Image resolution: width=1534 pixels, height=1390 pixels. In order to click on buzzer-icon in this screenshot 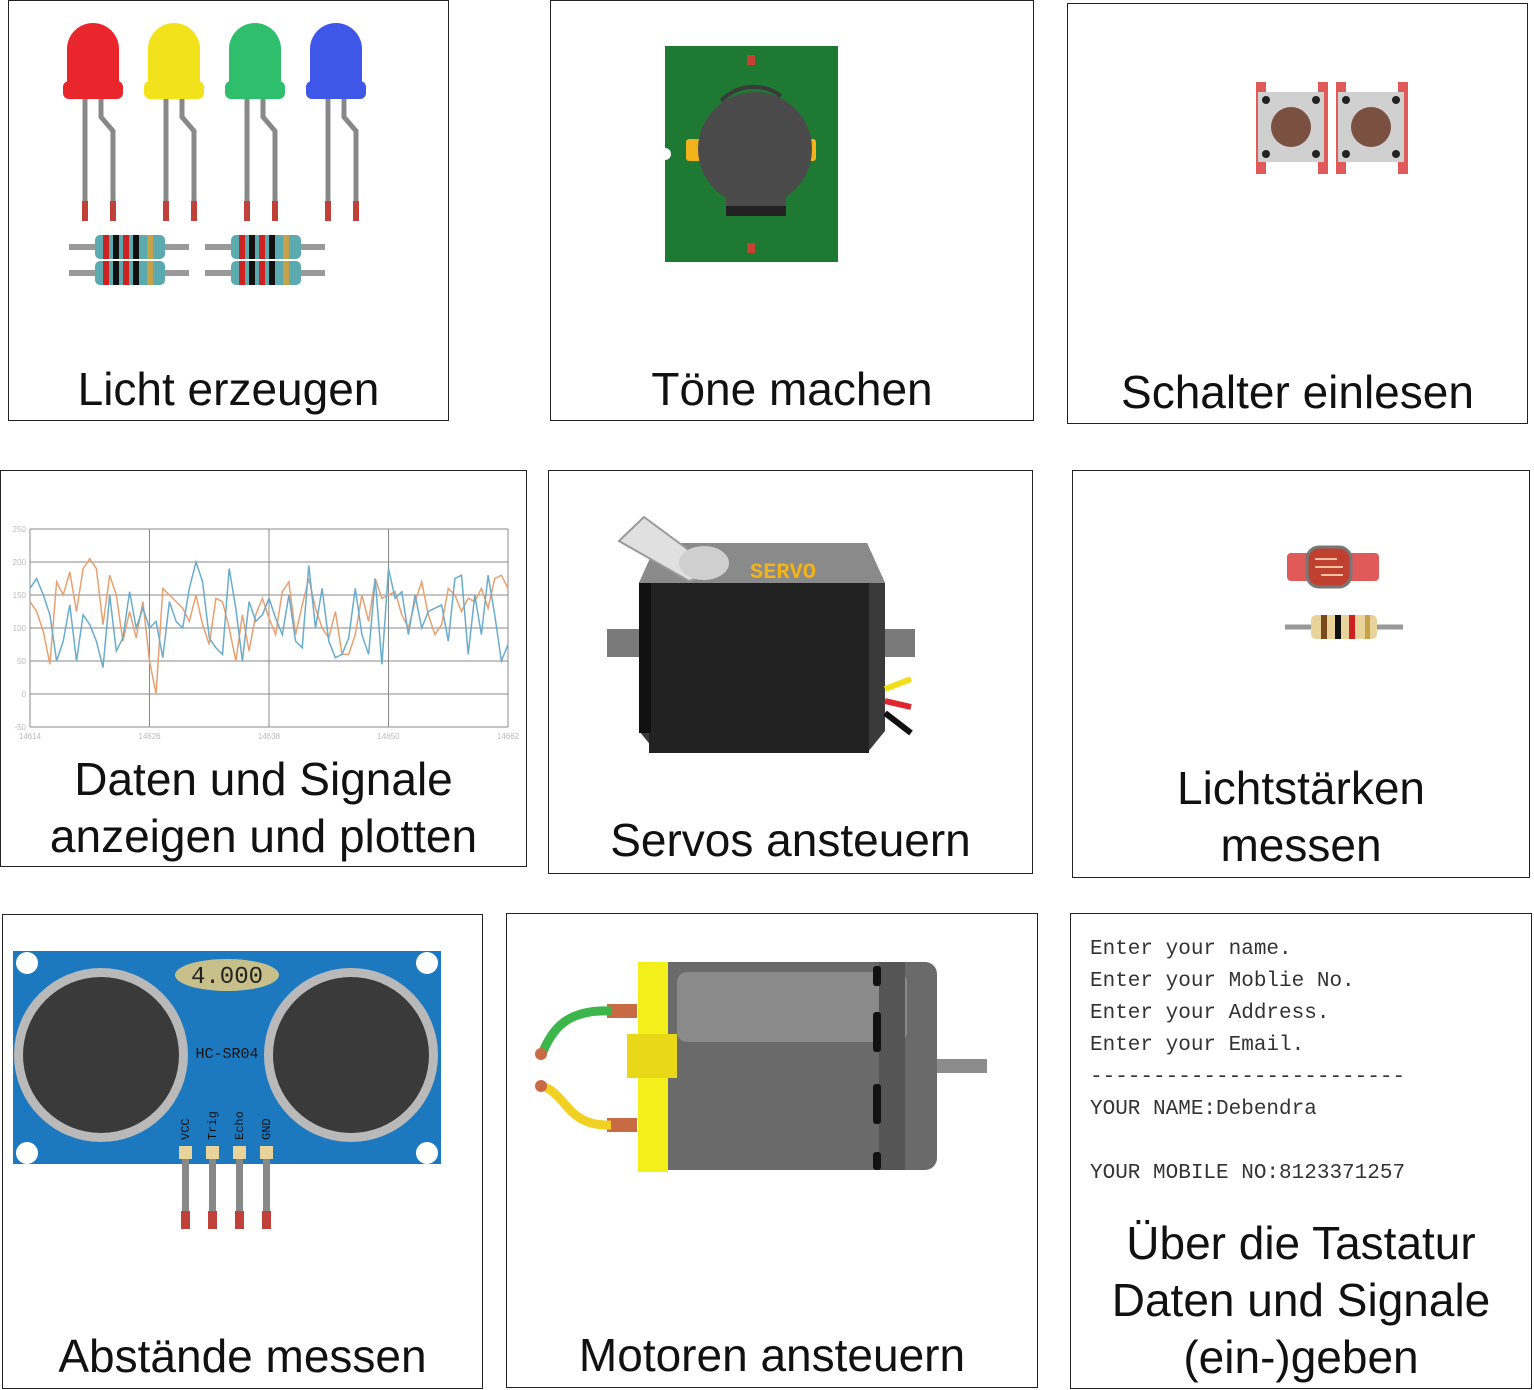, I will do `click(748, 154)`.